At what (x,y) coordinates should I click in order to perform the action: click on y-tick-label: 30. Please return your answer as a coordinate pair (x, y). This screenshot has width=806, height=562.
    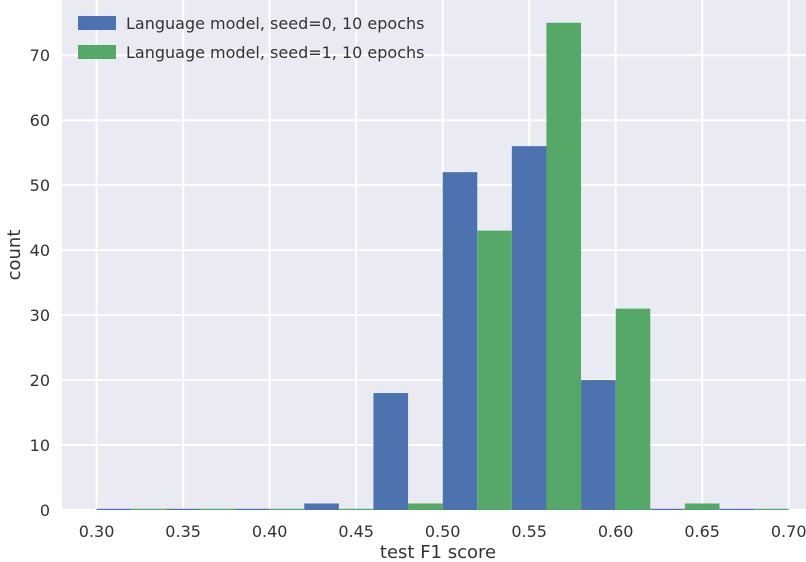
    Looking at the image, I should click on (40, 315).